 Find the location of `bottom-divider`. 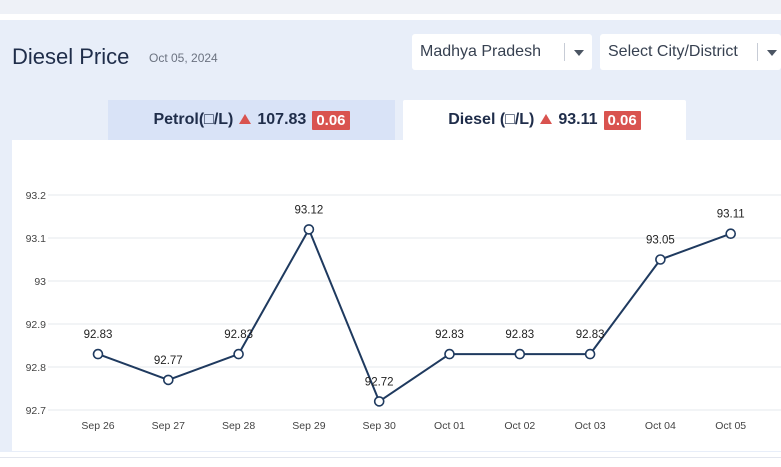

bottom-divider is located at coordinates (390, 457).